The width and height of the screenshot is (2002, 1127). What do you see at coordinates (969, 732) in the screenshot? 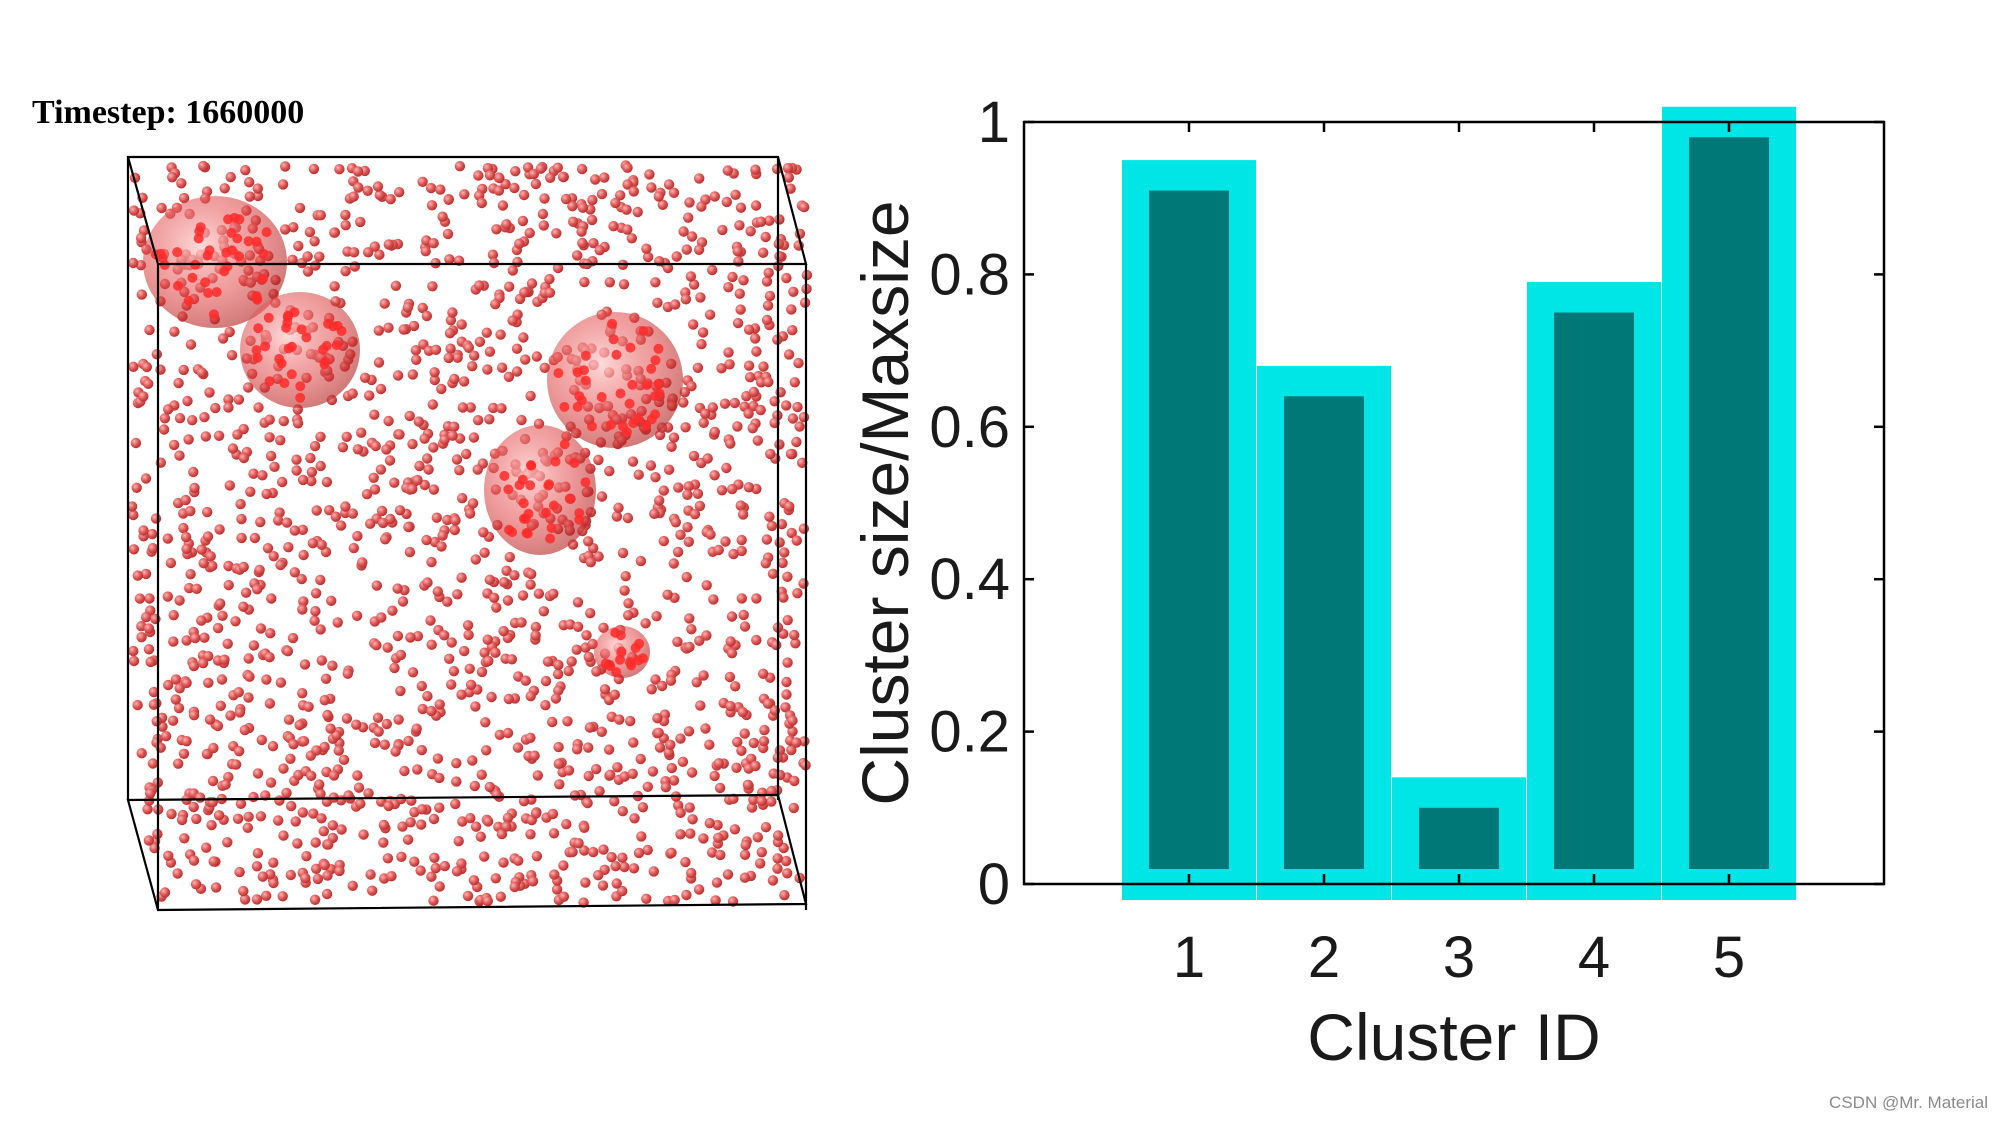
I see `y-tick-label: 0.2` at bounding box center [969, 732].